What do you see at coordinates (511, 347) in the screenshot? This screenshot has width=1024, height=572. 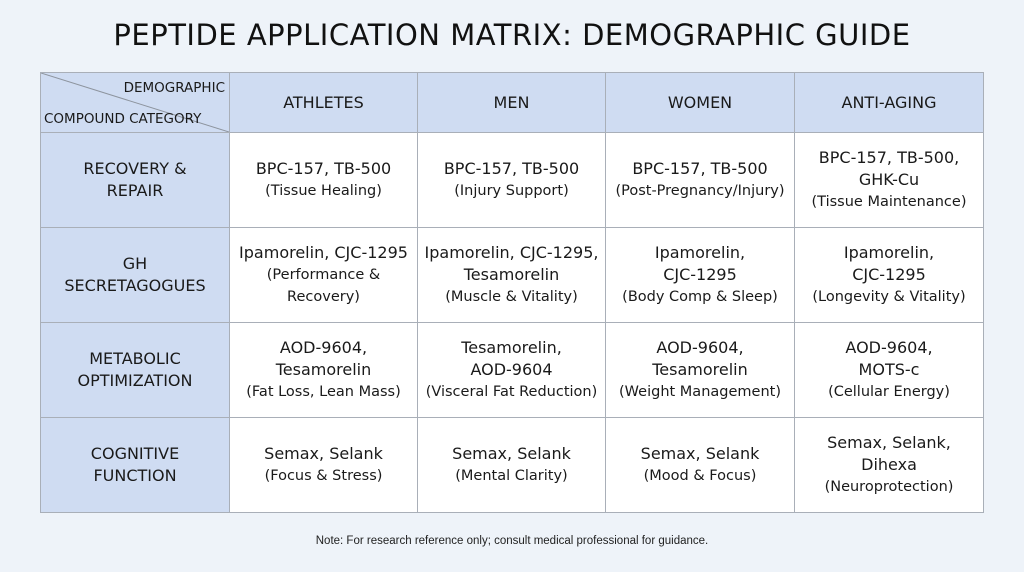 I see `compound-names: Tesamorelin,` at bounding box center [511, 347].